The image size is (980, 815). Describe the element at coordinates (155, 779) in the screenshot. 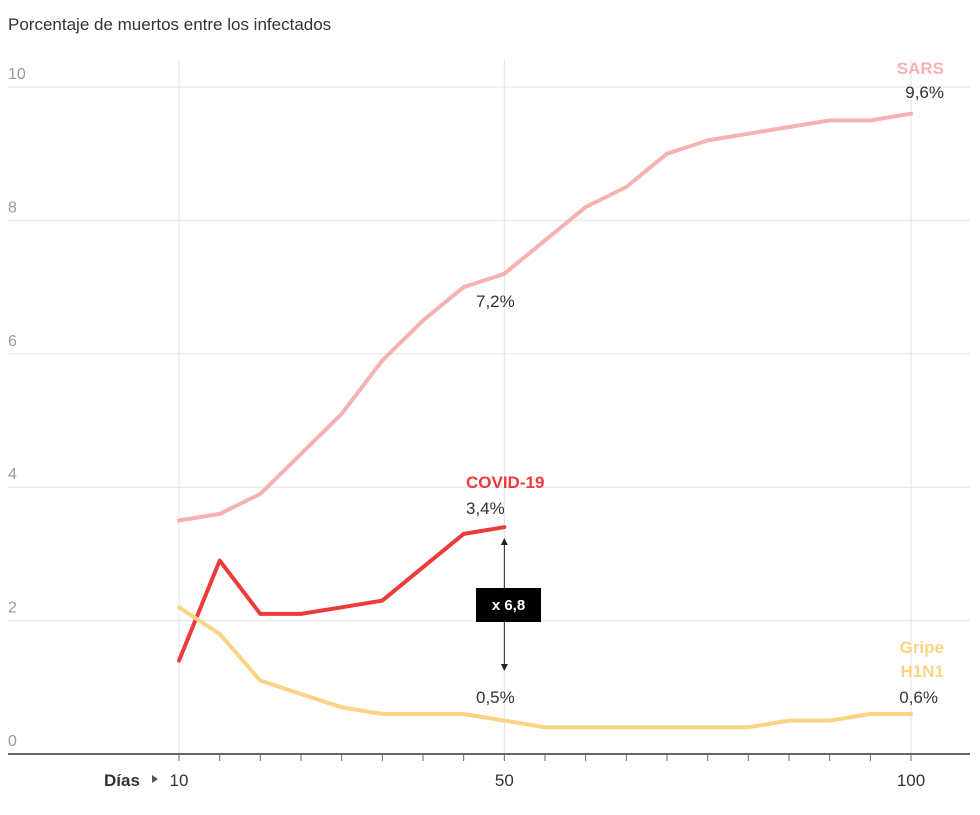

I see `x-axis-label-pointer-icon` at that location.